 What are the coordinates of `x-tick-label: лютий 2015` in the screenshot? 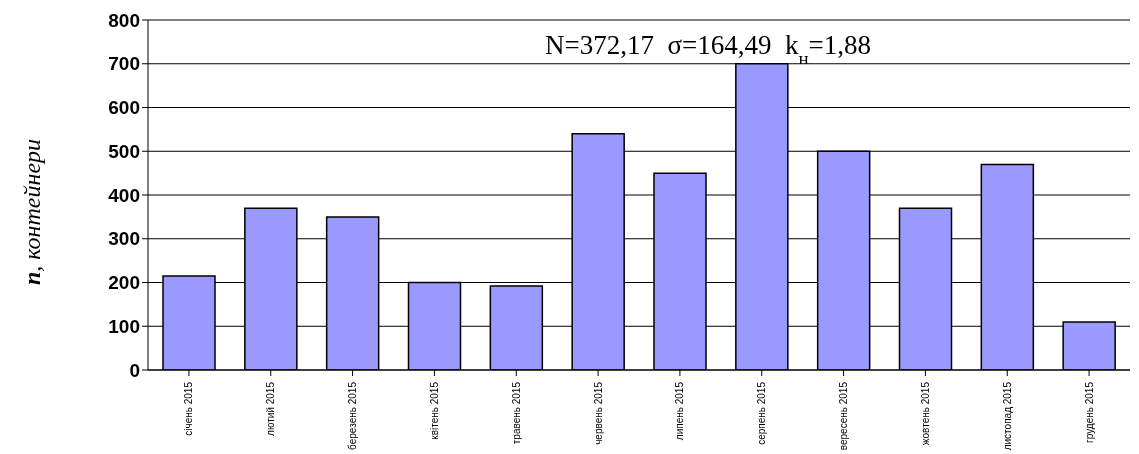 It's located at (271, 408).